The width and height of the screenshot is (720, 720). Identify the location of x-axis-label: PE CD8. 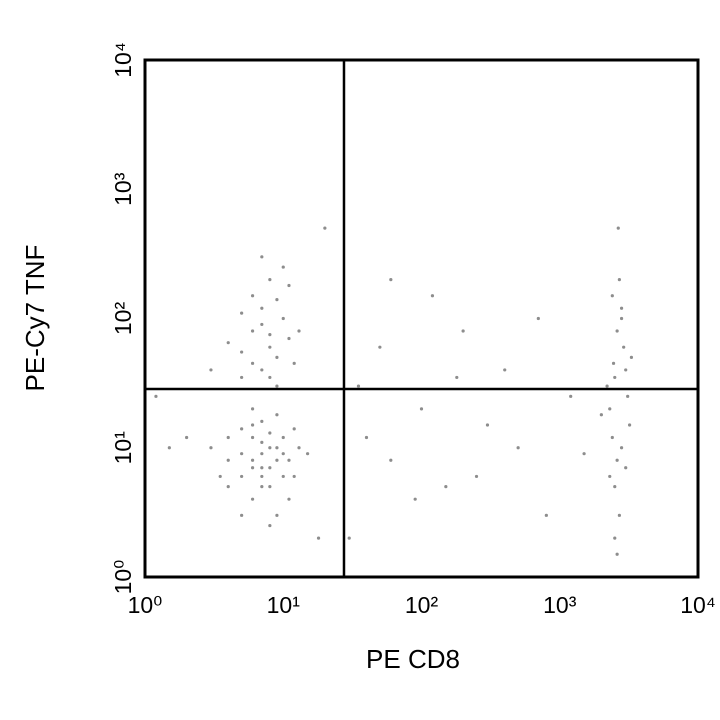
(413, 659).